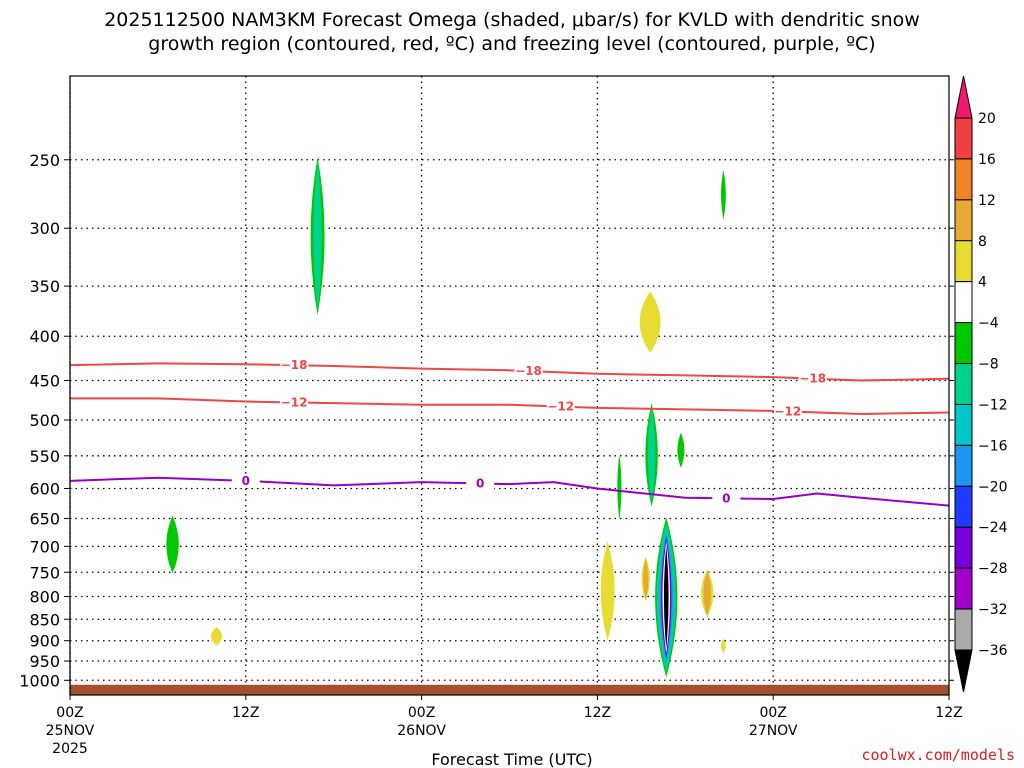  Describe the element at coordinates (981, 384) in the screenshot. I see `colorbar: 20 16 12 8 4 −4 −8 −12 −16 −20 −24 −28 −32 −36` at that location.